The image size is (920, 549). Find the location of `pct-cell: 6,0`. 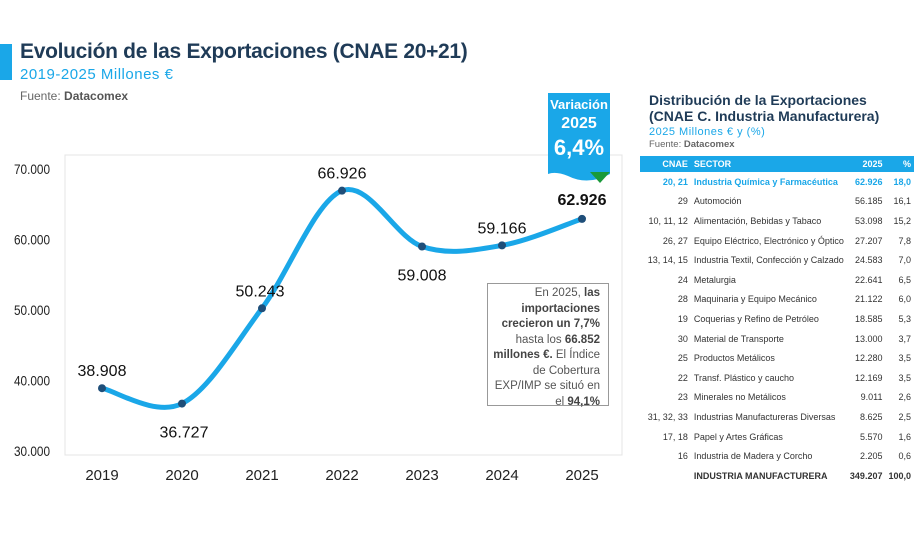

pct-cell: 6,0 is located at coordinates (904, 299).